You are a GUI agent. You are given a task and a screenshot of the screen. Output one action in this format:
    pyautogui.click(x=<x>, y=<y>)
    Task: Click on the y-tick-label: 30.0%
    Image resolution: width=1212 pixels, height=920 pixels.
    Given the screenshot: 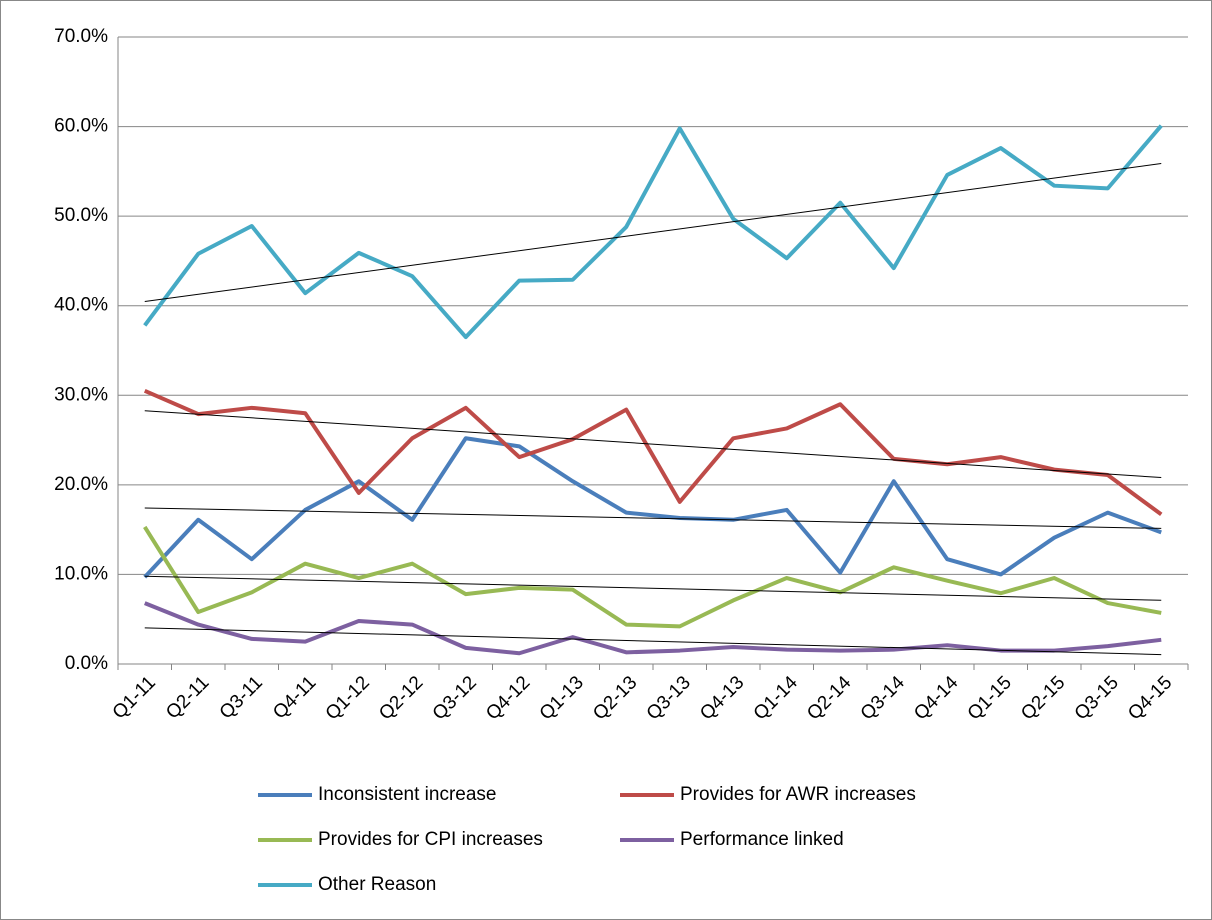 What is the action you would take?
    pyautogui.click(x=81, y=394)
    